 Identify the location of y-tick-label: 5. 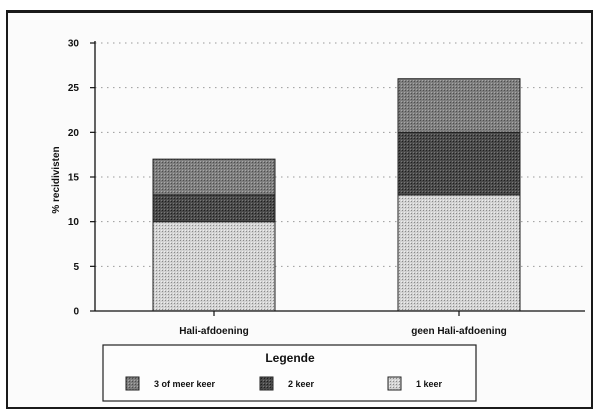
(76, 267).